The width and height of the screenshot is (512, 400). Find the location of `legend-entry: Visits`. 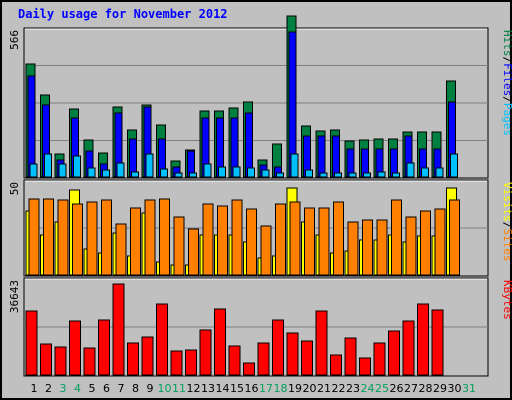

legend-entry: Visits is located at coordinates (506, 202).